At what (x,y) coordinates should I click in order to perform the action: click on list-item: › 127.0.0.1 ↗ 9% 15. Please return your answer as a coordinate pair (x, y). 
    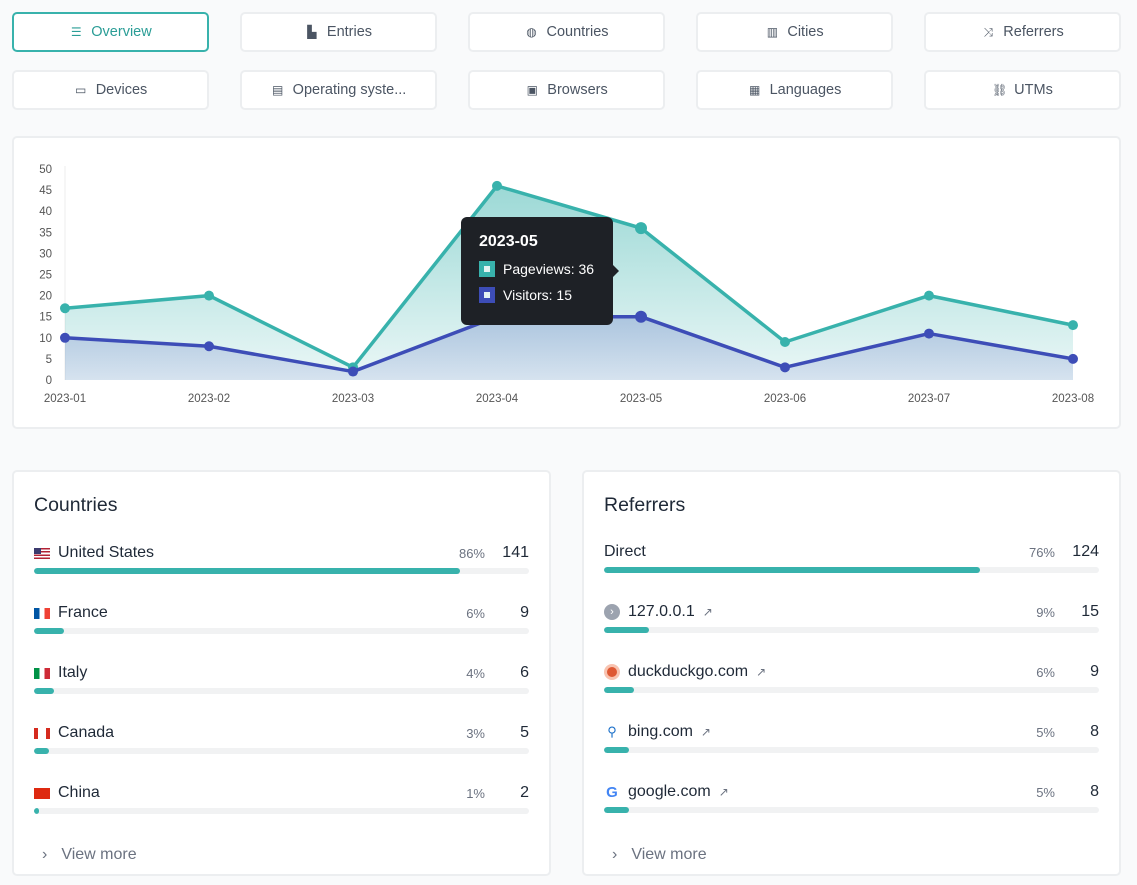
    Looking at the image, I should click on (851, 623).